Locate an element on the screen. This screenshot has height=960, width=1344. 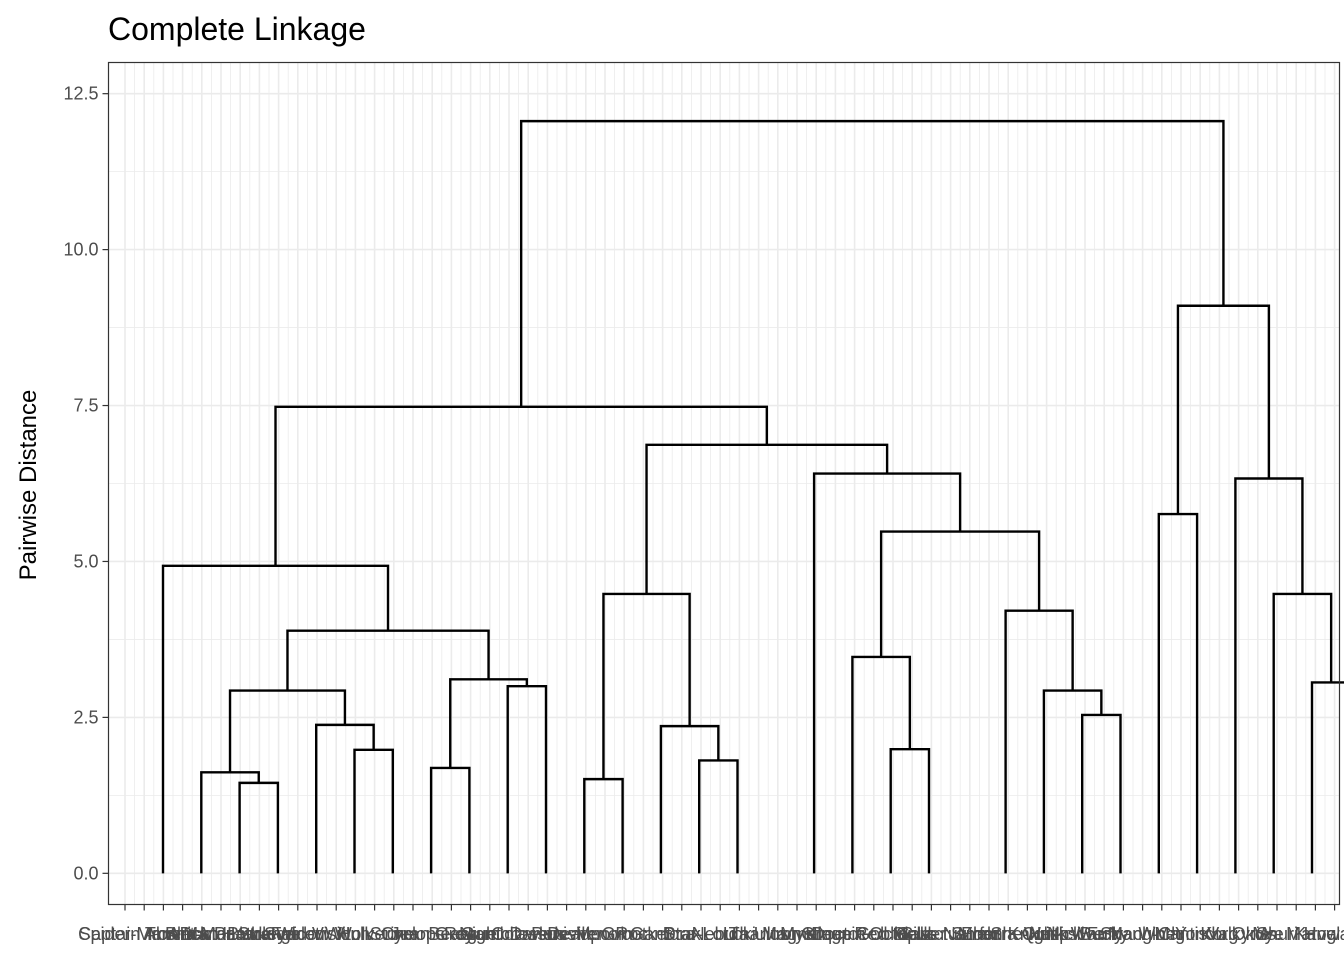
x-tick-label: Vision is located at coordinates (336, 934).